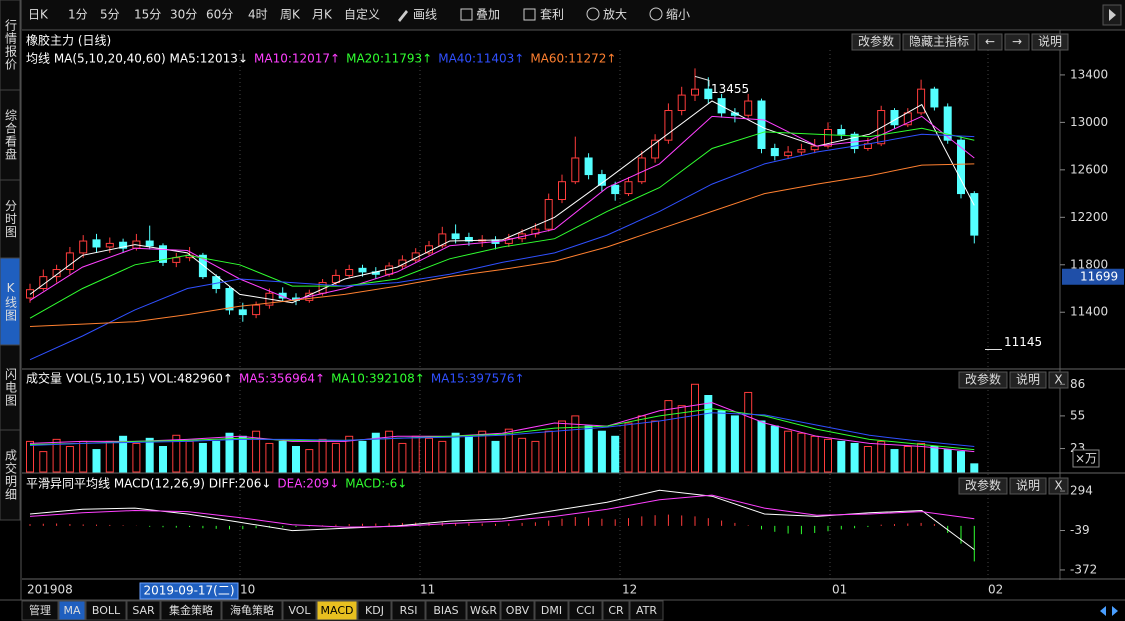  I want to click on sidebar-label: 分时图, so click(11, 218).